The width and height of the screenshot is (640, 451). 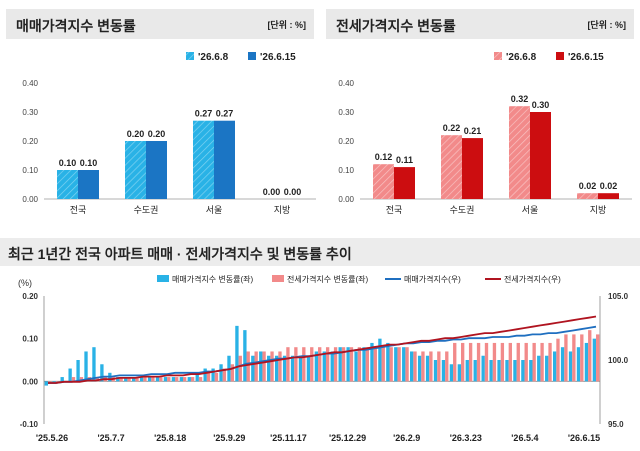 I want to click on trend-legend-label: 매매가격지수(우), so click(x=432, y=279).